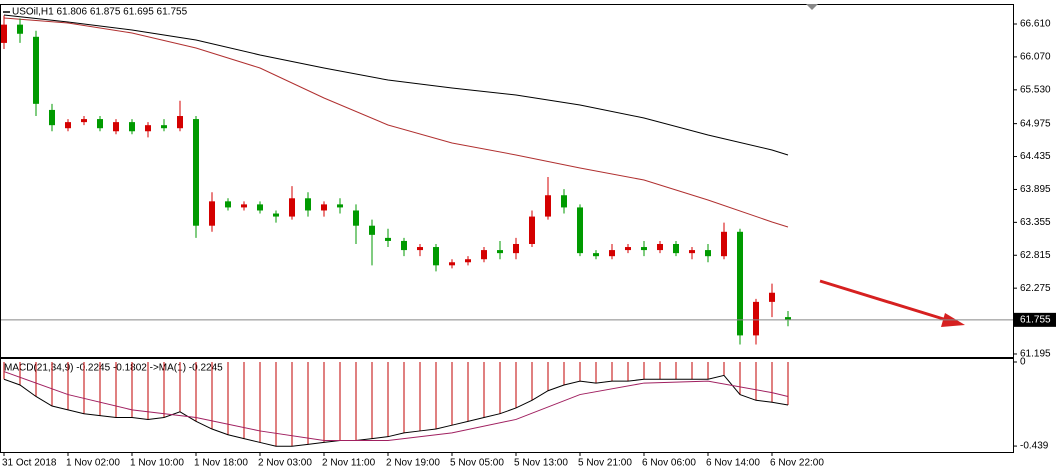  Describe the element at coordinates (1035, 354) in the screenshot. I see `y-tick-label: 61.195` at that location.